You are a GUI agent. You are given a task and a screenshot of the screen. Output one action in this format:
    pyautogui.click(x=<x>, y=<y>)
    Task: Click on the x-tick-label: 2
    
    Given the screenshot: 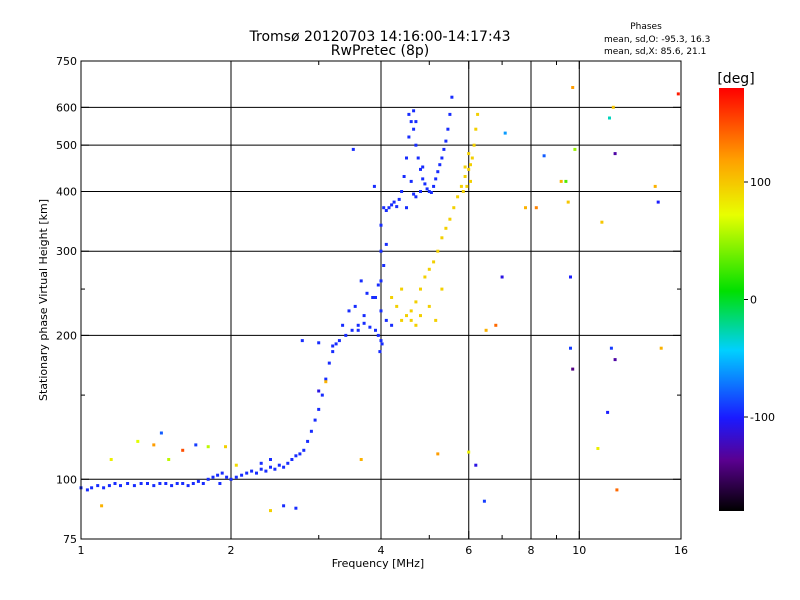 What is the action you would take?
    pyautogui.click(x=231, y=550)
    